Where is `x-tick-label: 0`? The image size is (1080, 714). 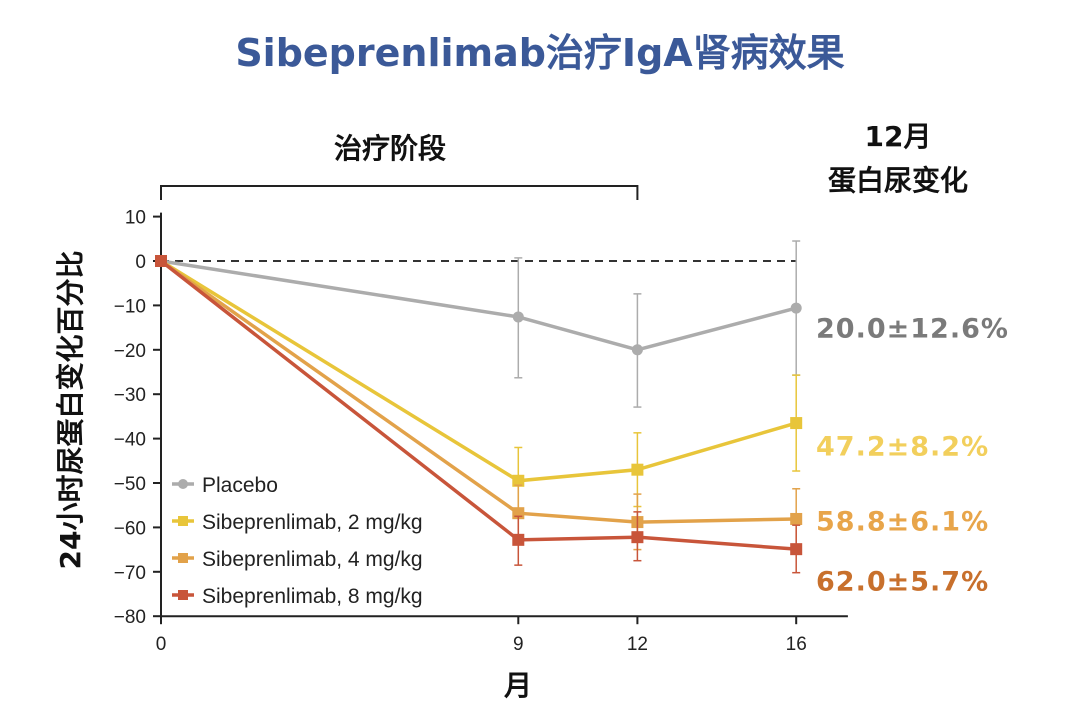
x-tick-label: 0 is located at coordinates (161, 644).